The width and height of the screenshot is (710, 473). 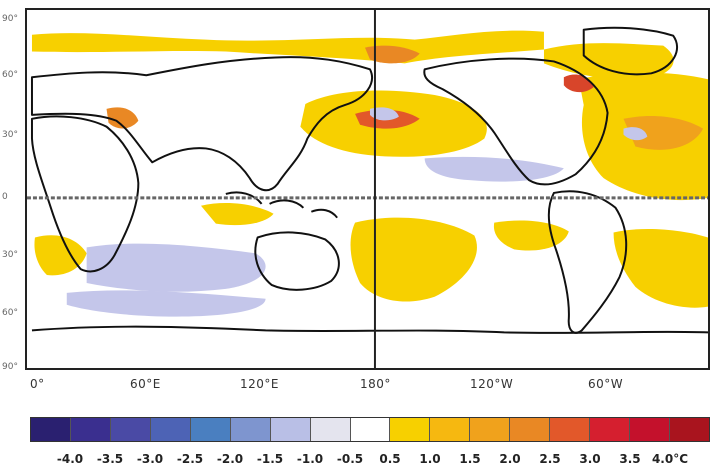 I want to click on maritime-continent-outline, so click(x=281, y=205).